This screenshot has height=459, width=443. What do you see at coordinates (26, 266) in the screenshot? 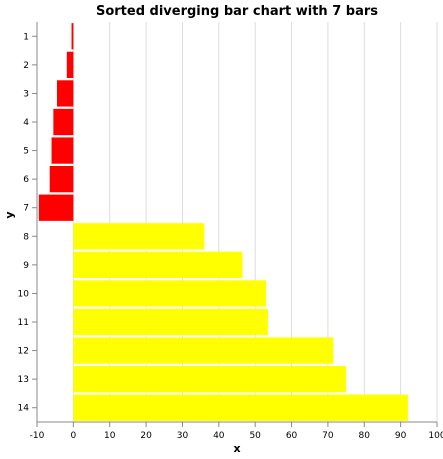
I see `y-tick-label: 9` at bounding box center [26, 266].